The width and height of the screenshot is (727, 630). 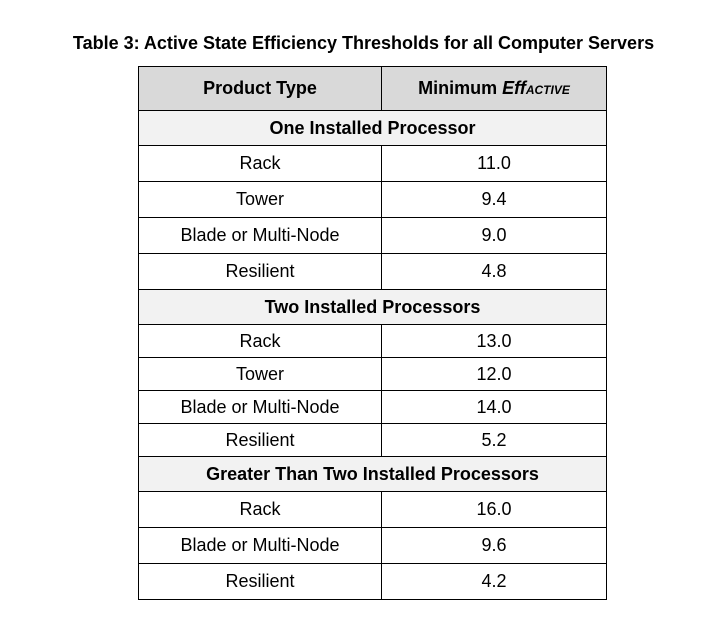 I want to click on table-row: Resilient 4.2, so click(x=372, y=581).